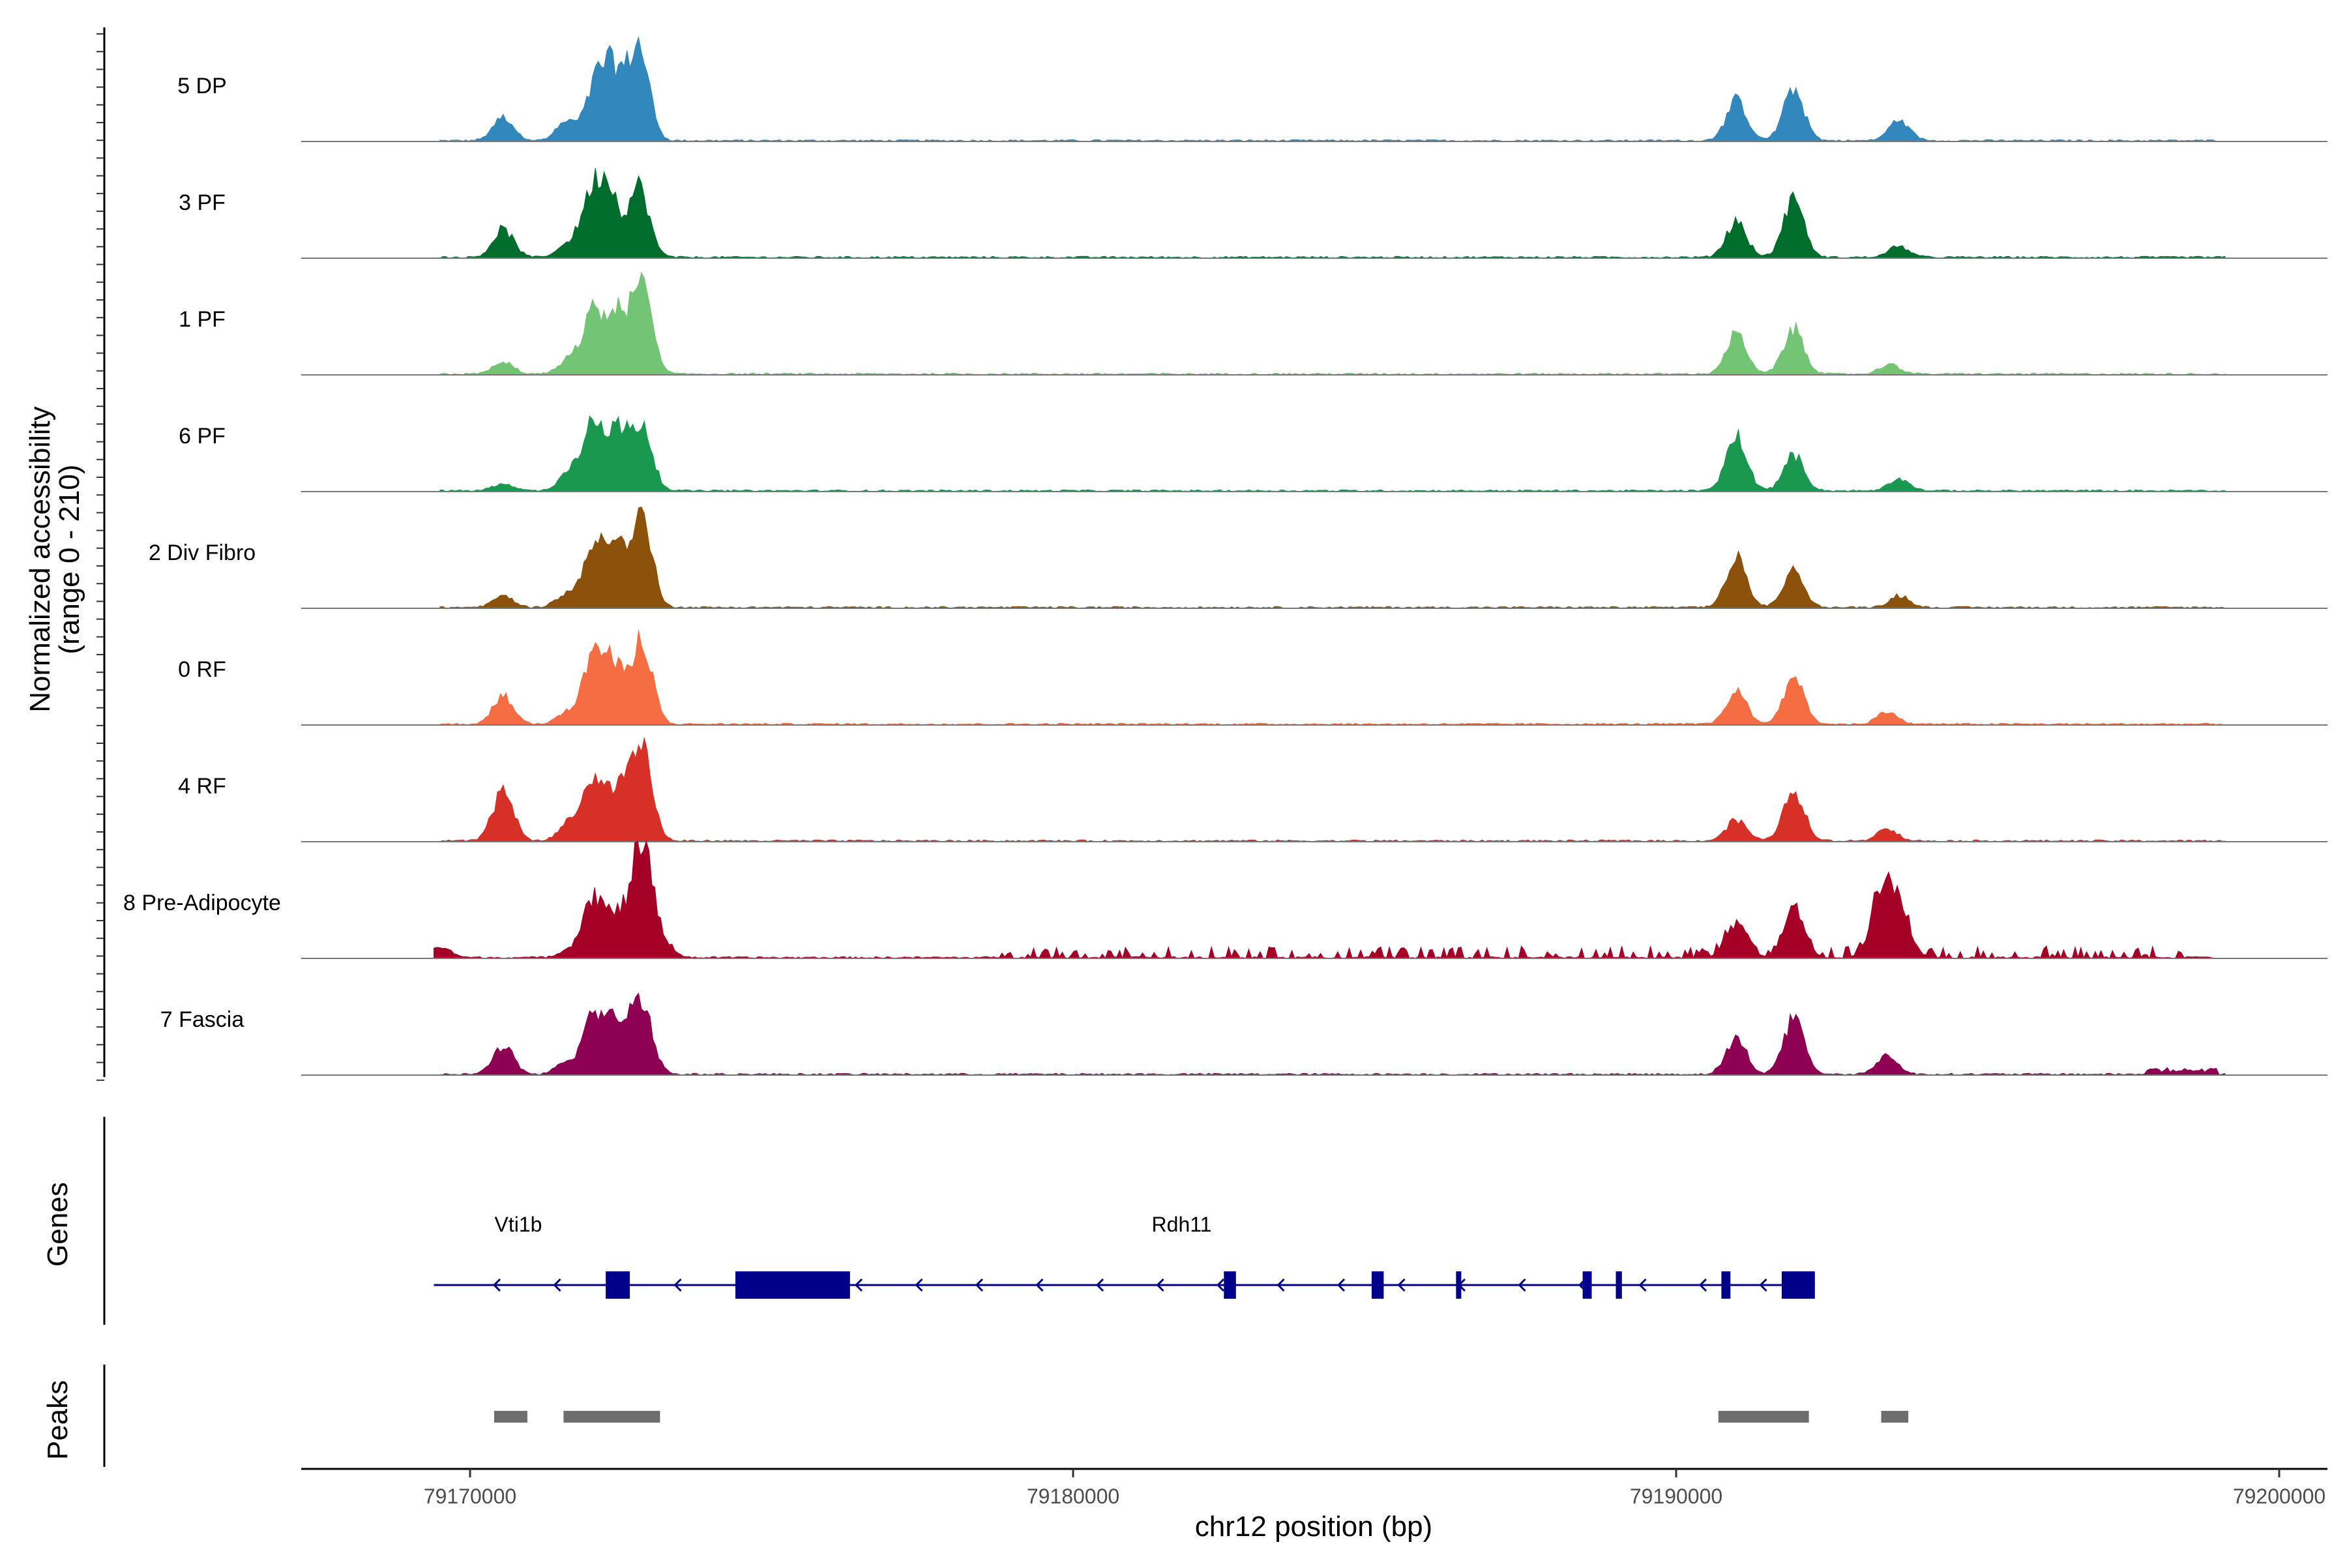 Image resolution: width=2347 pixels, height=1568 pixels. What do you see at coordinates (58, 1225) in the screenshot?
I see `genes-track-title: Genes` at bounding box center [58, 1225].